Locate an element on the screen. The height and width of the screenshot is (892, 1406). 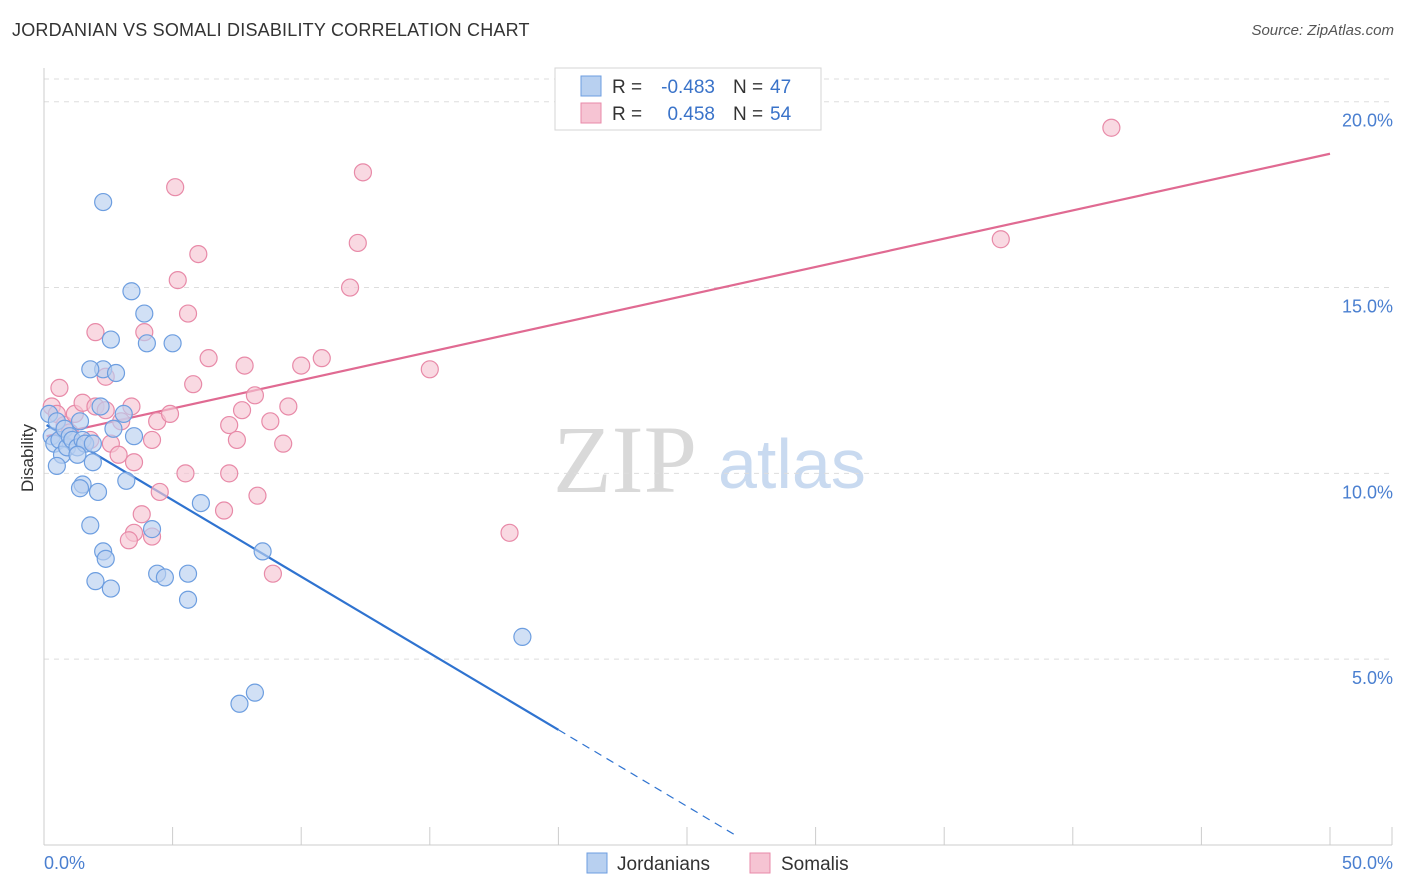
bottom-legend-label-somalis: Somalis is located at coordinates (815, 864).